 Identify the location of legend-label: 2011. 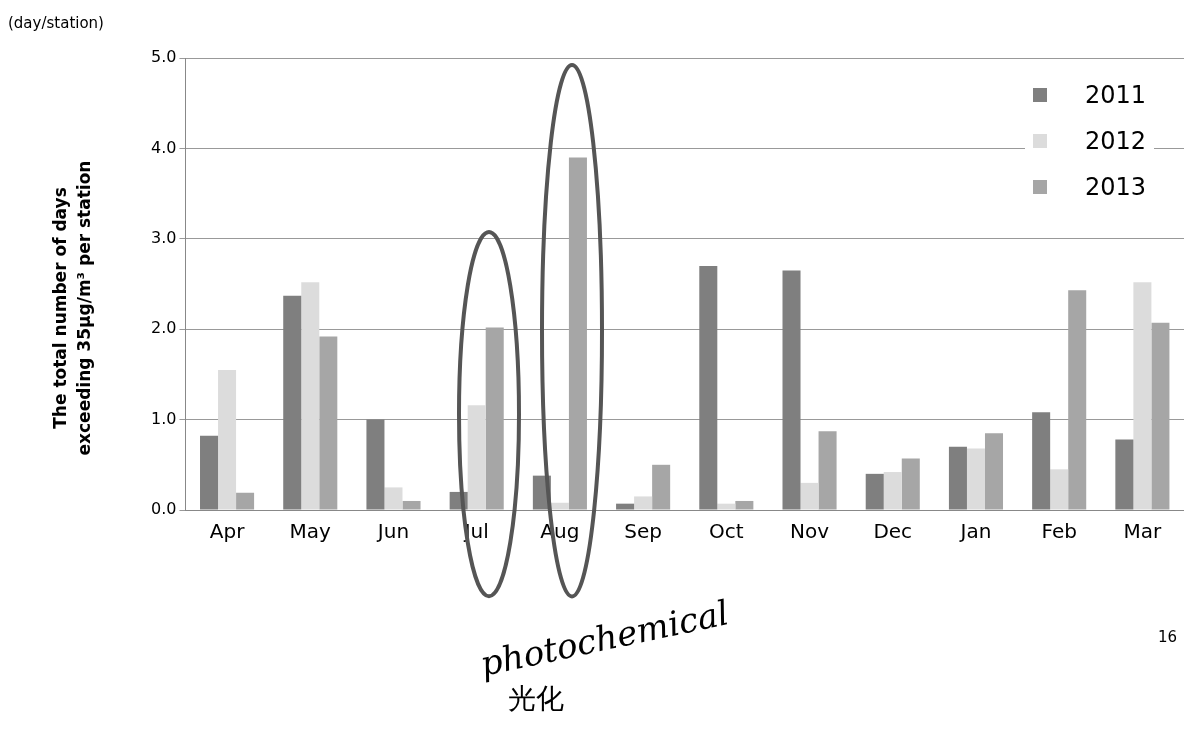
(1115, 95).